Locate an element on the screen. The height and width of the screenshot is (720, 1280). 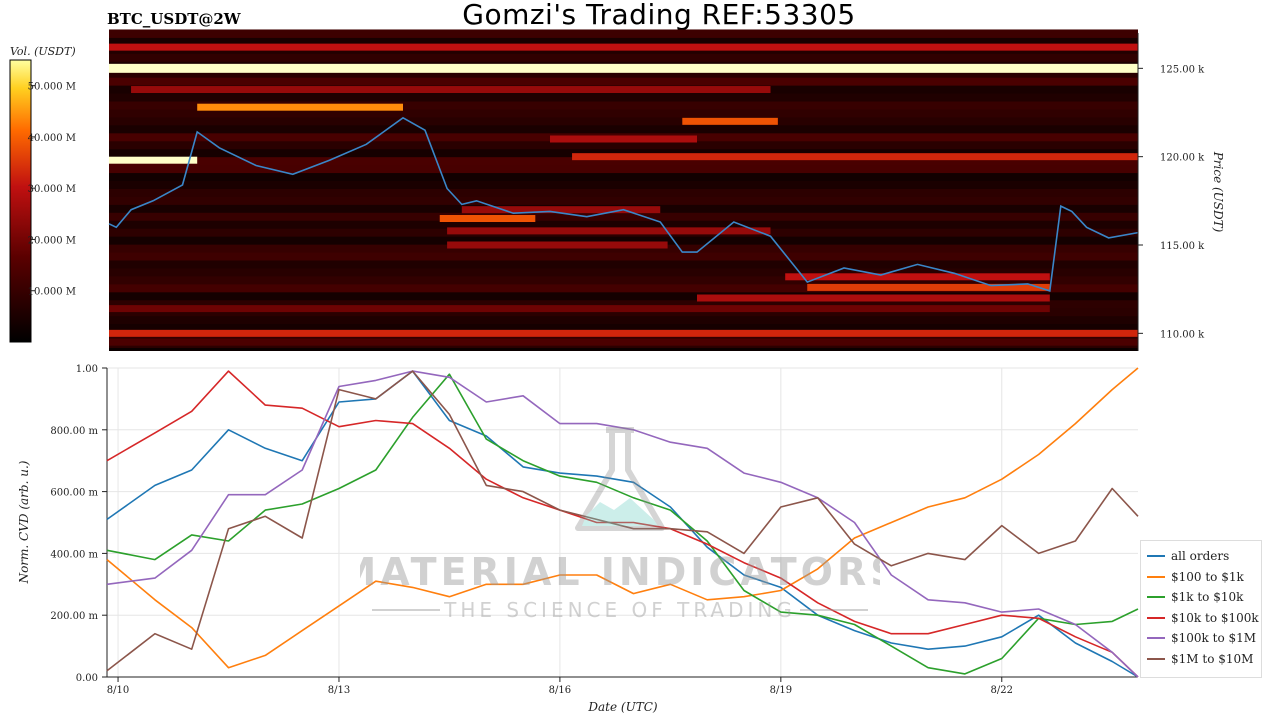
colorbar-tick-label: 40.000 M is located at coordinates (52, 138).